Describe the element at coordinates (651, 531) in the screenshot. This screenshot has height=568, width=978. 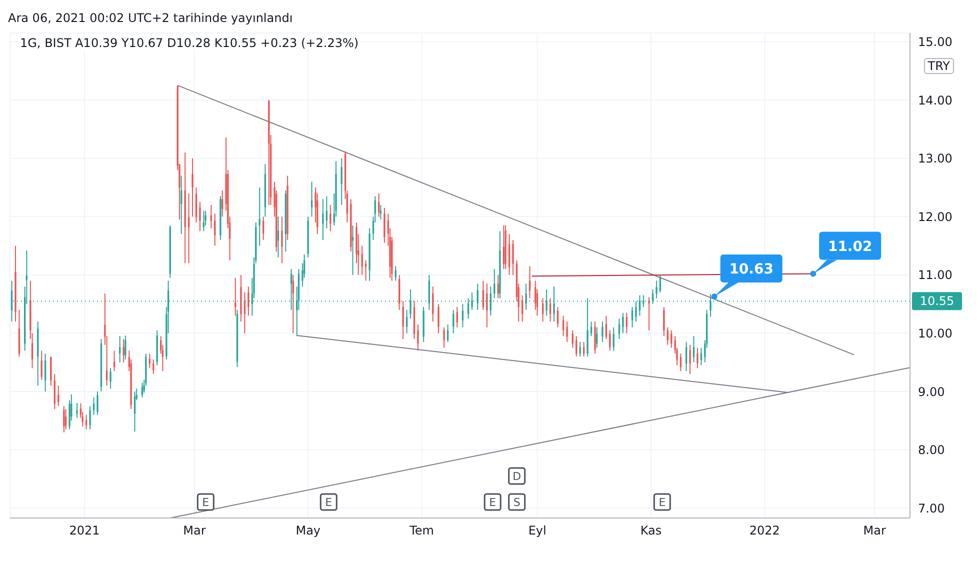
I see `x-tick-label: Kas` at that location.